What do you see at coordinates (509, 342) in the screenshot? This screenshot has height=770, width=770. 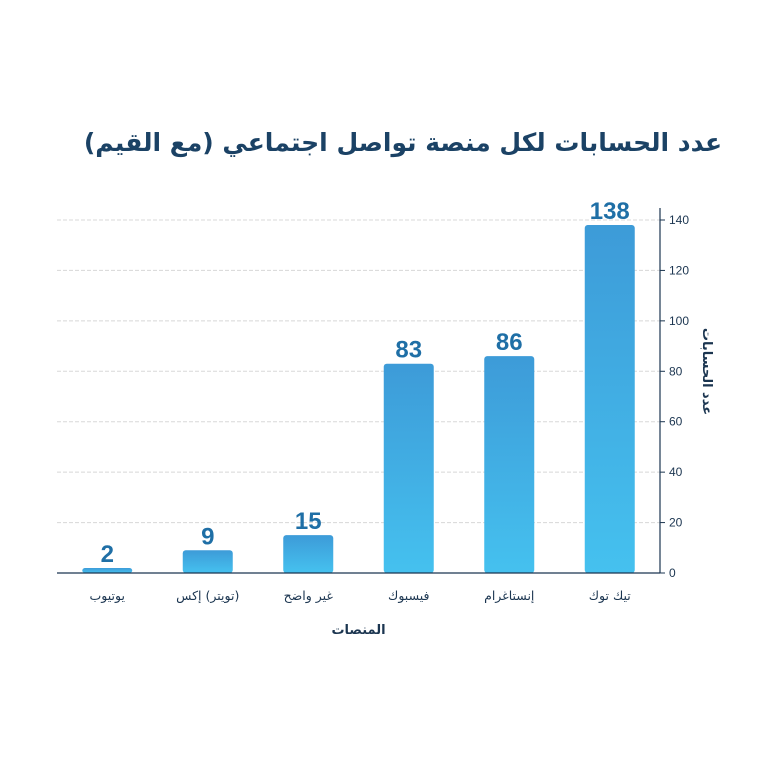 I see `bar-value-label: 86` at bounding box center [509, 342].